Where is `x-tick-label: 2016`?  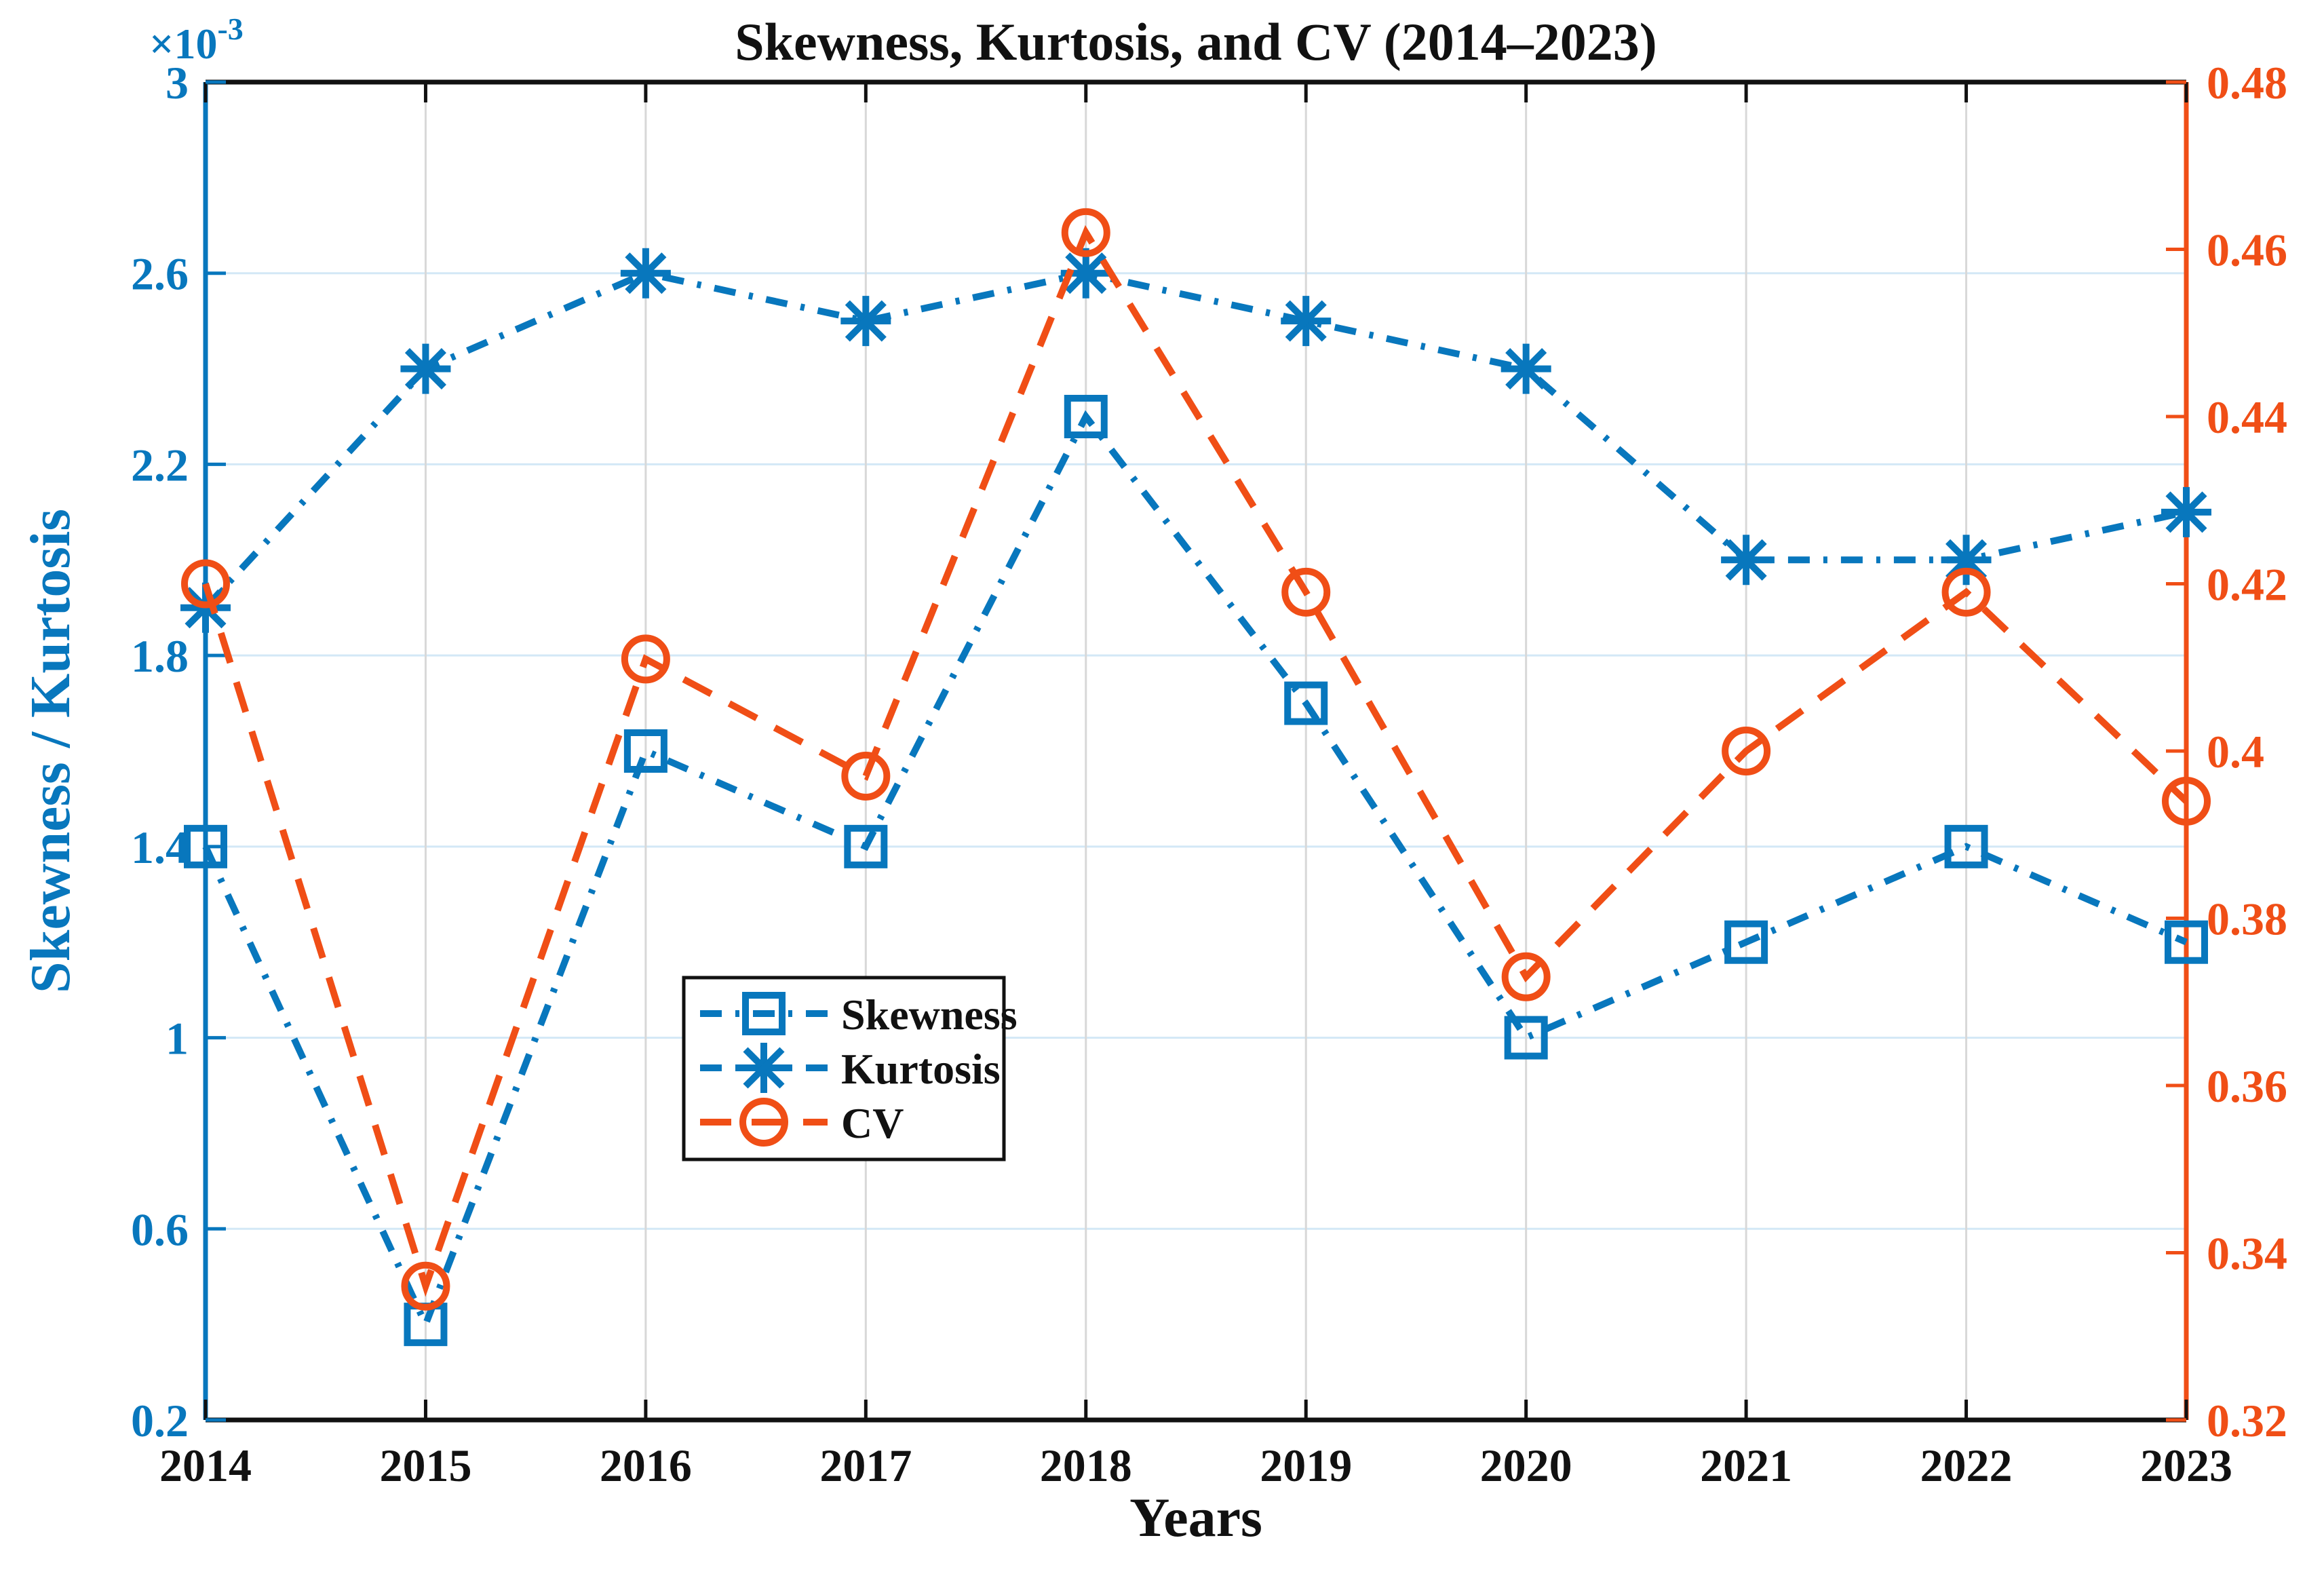
x-tick-label: 2016 is located at coordinates (646, 1465).